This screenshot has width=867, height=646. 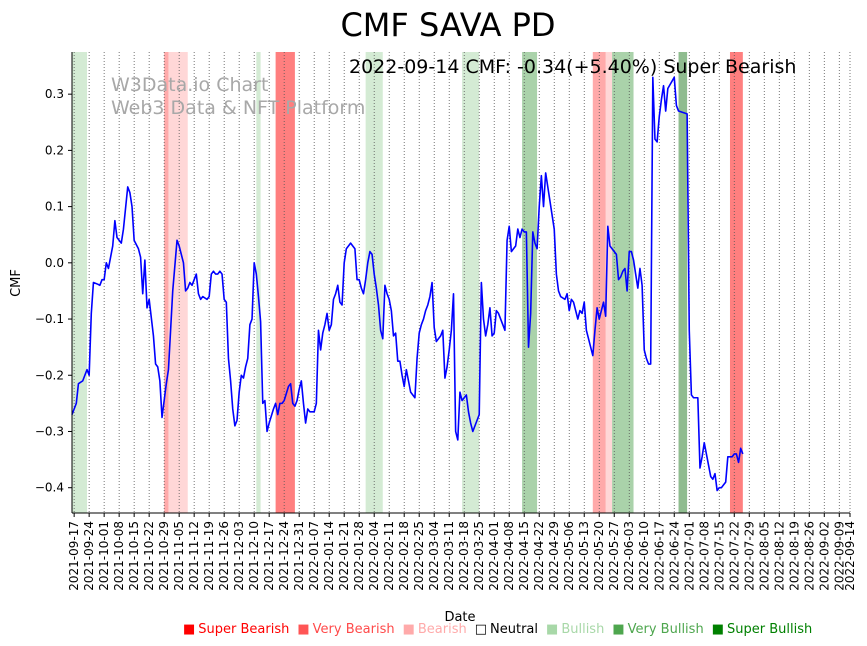 What do you see at coordinates (104, 556) in the screenshot?
I see `x-tick-label: 2021-10-01` at bounding box center [104, 556].